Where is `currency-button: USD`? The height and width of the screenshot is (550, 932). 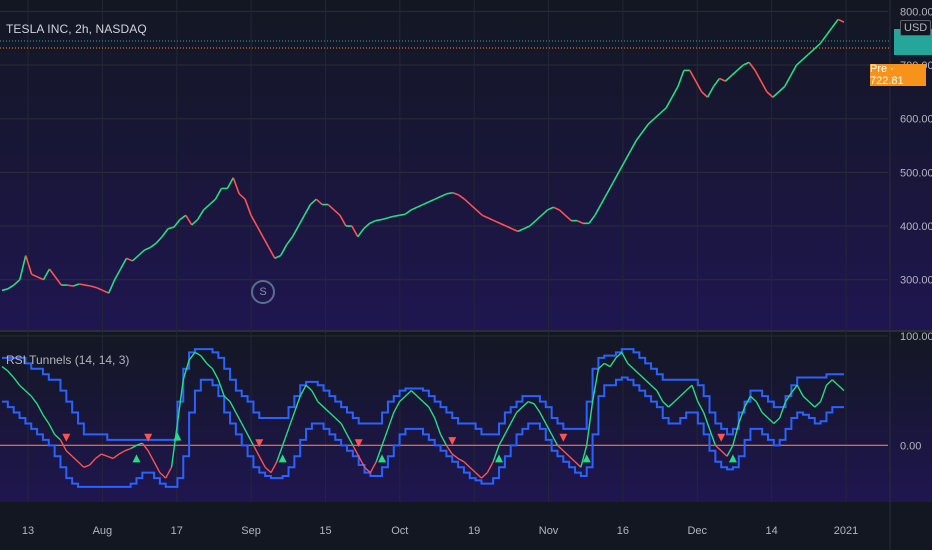 currency-button: USD is located at coordinates (916, 28).